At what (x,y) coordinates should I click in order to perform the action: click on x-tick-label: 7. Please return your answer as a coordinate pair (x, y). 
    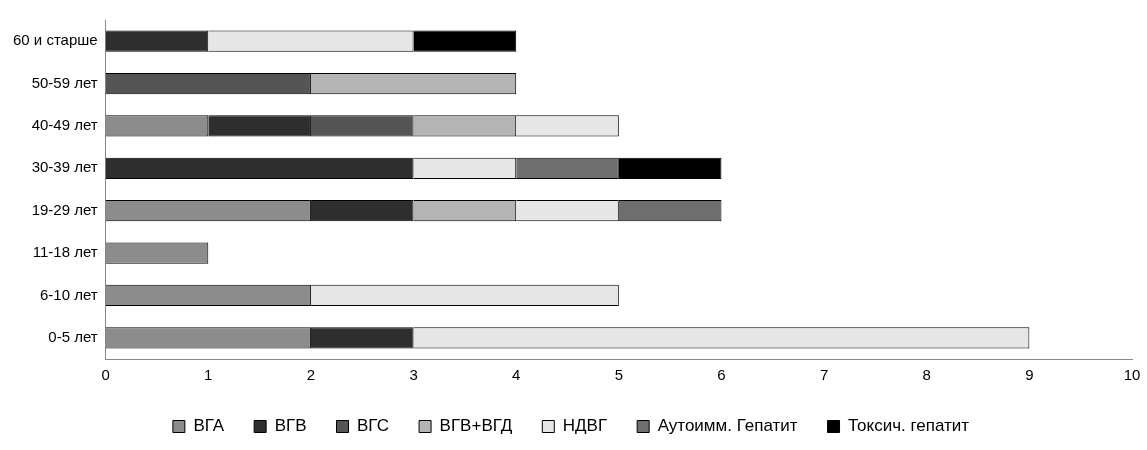
    Looking at the image, I should click on (824, 375).